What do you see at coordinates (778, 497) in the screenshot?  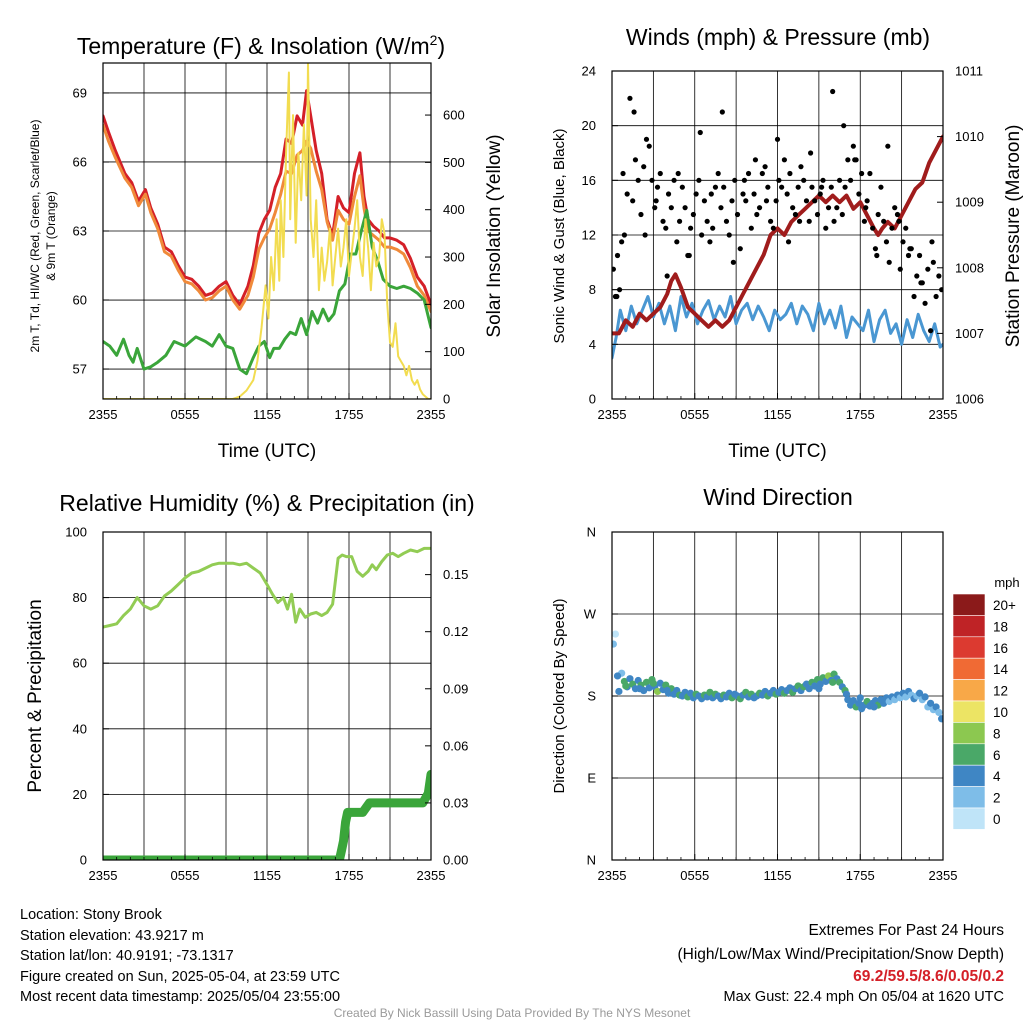 I see `panel-title-direction: Wind Direction` at bounding box center [778, 497].